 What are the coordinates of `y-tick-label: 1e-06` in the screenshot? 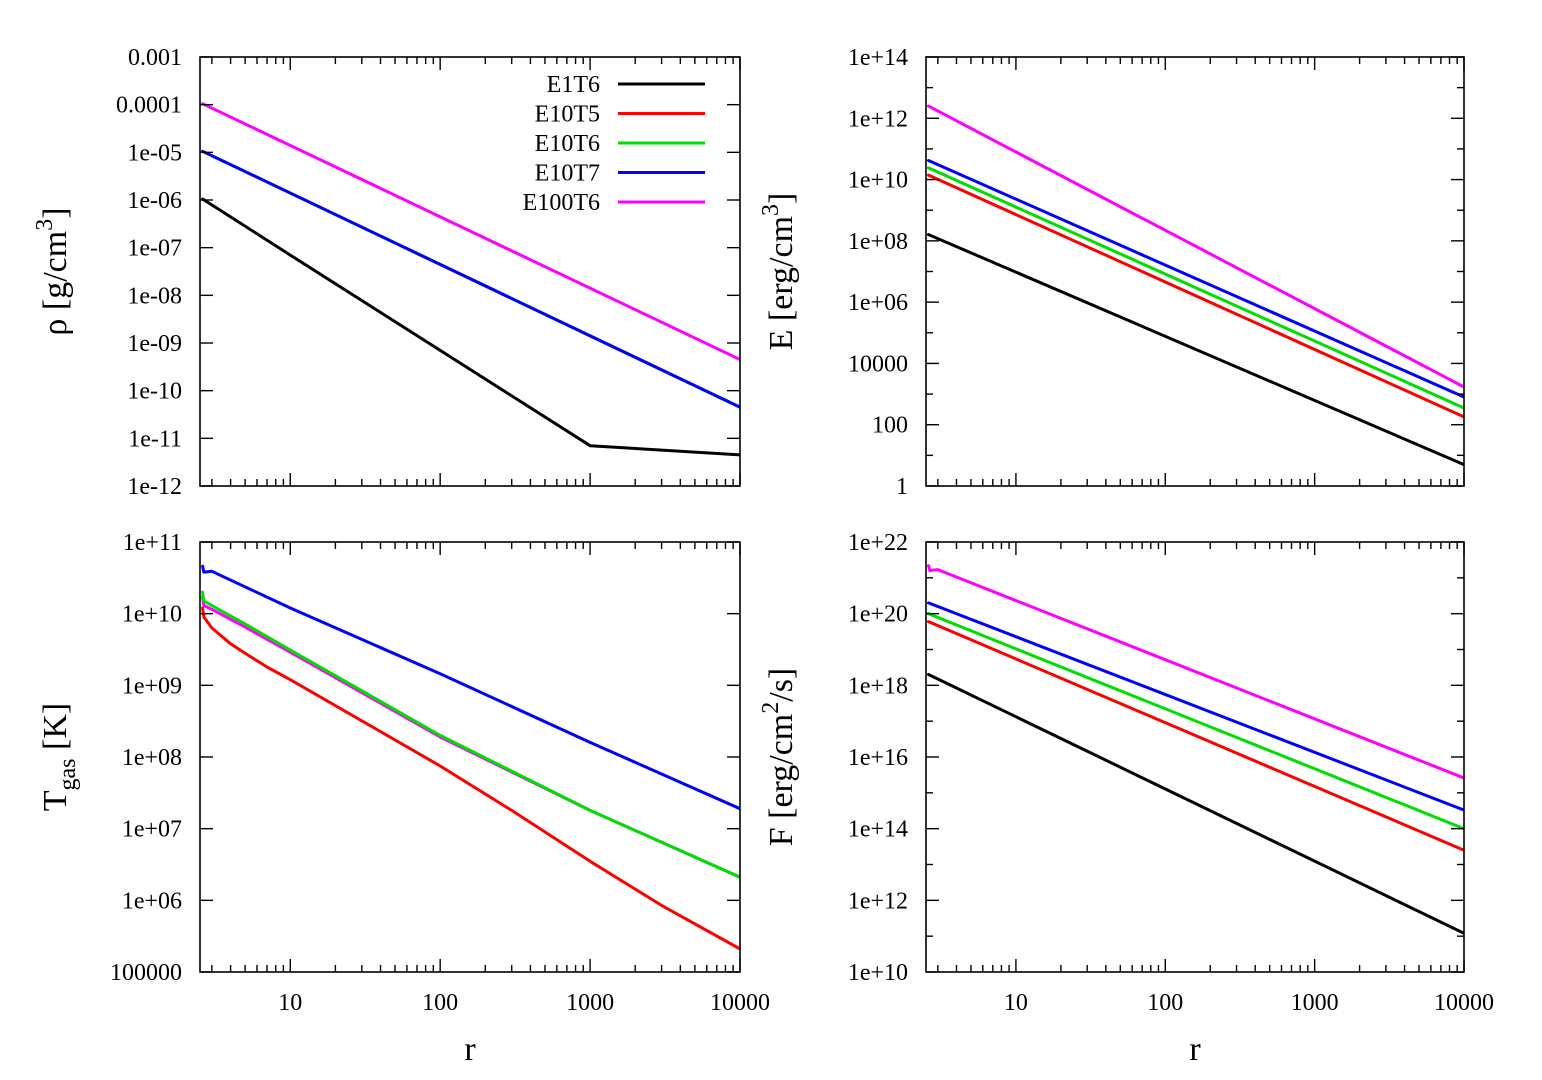 It's located at (154, 201).